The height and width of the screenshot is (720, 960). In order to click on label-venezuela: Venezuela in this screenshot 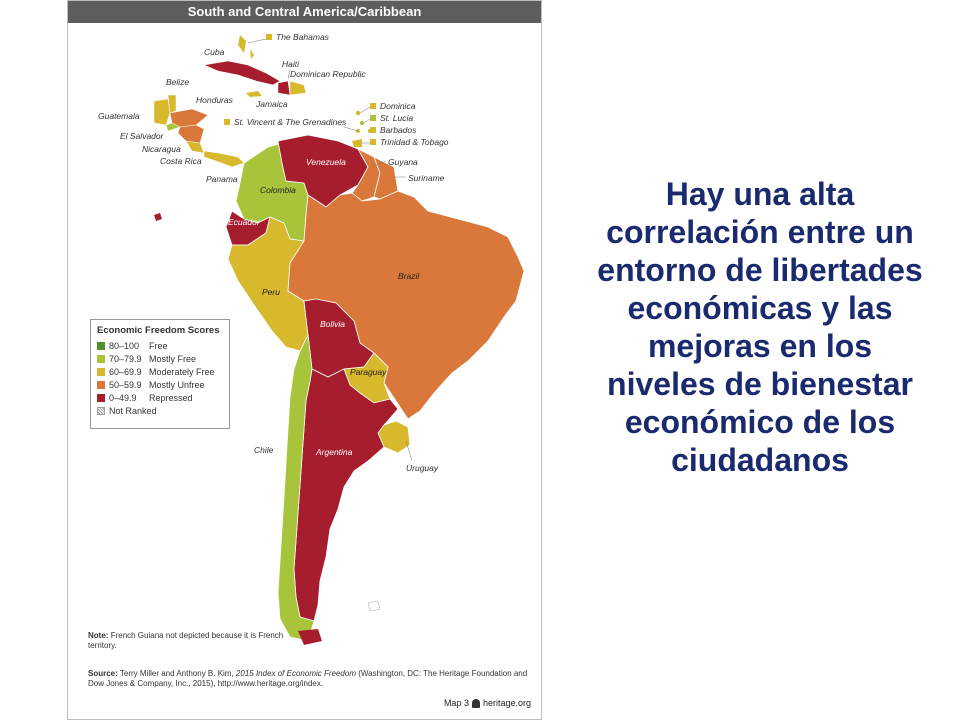, I will do `click(326, 162)`.